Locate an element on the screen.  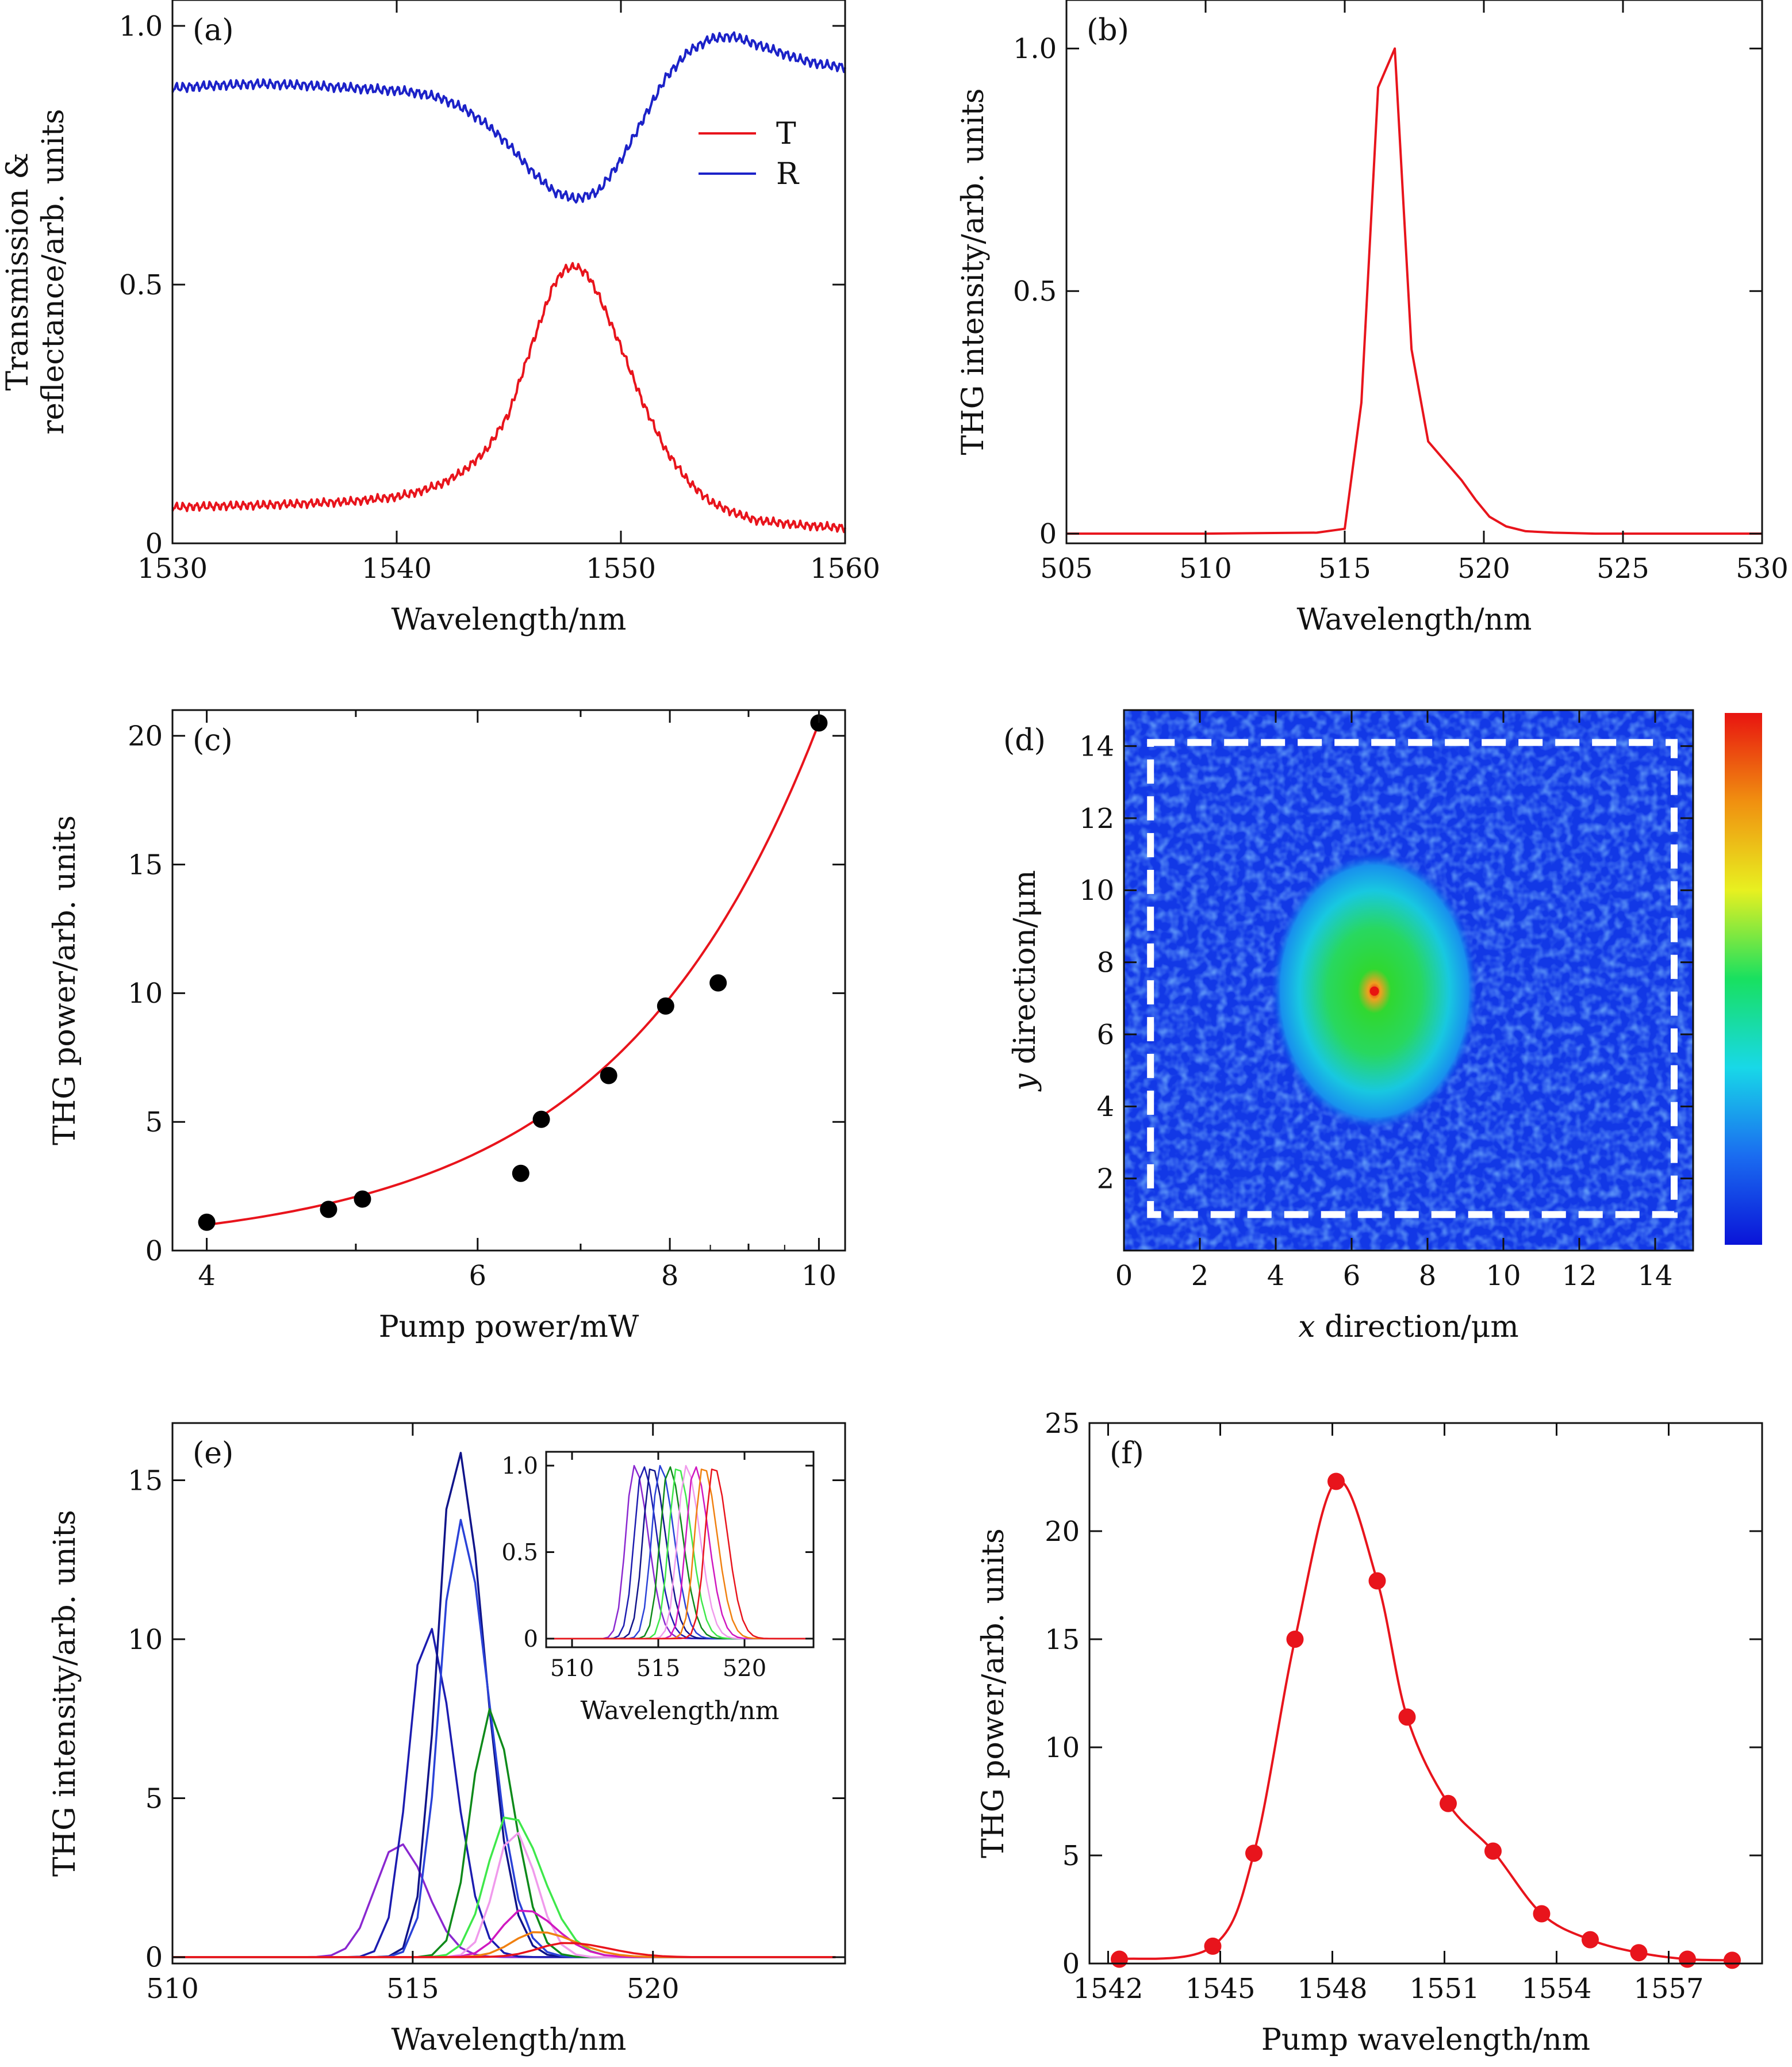
x-tick-label: 530 is located at coordinates (1762, 569).